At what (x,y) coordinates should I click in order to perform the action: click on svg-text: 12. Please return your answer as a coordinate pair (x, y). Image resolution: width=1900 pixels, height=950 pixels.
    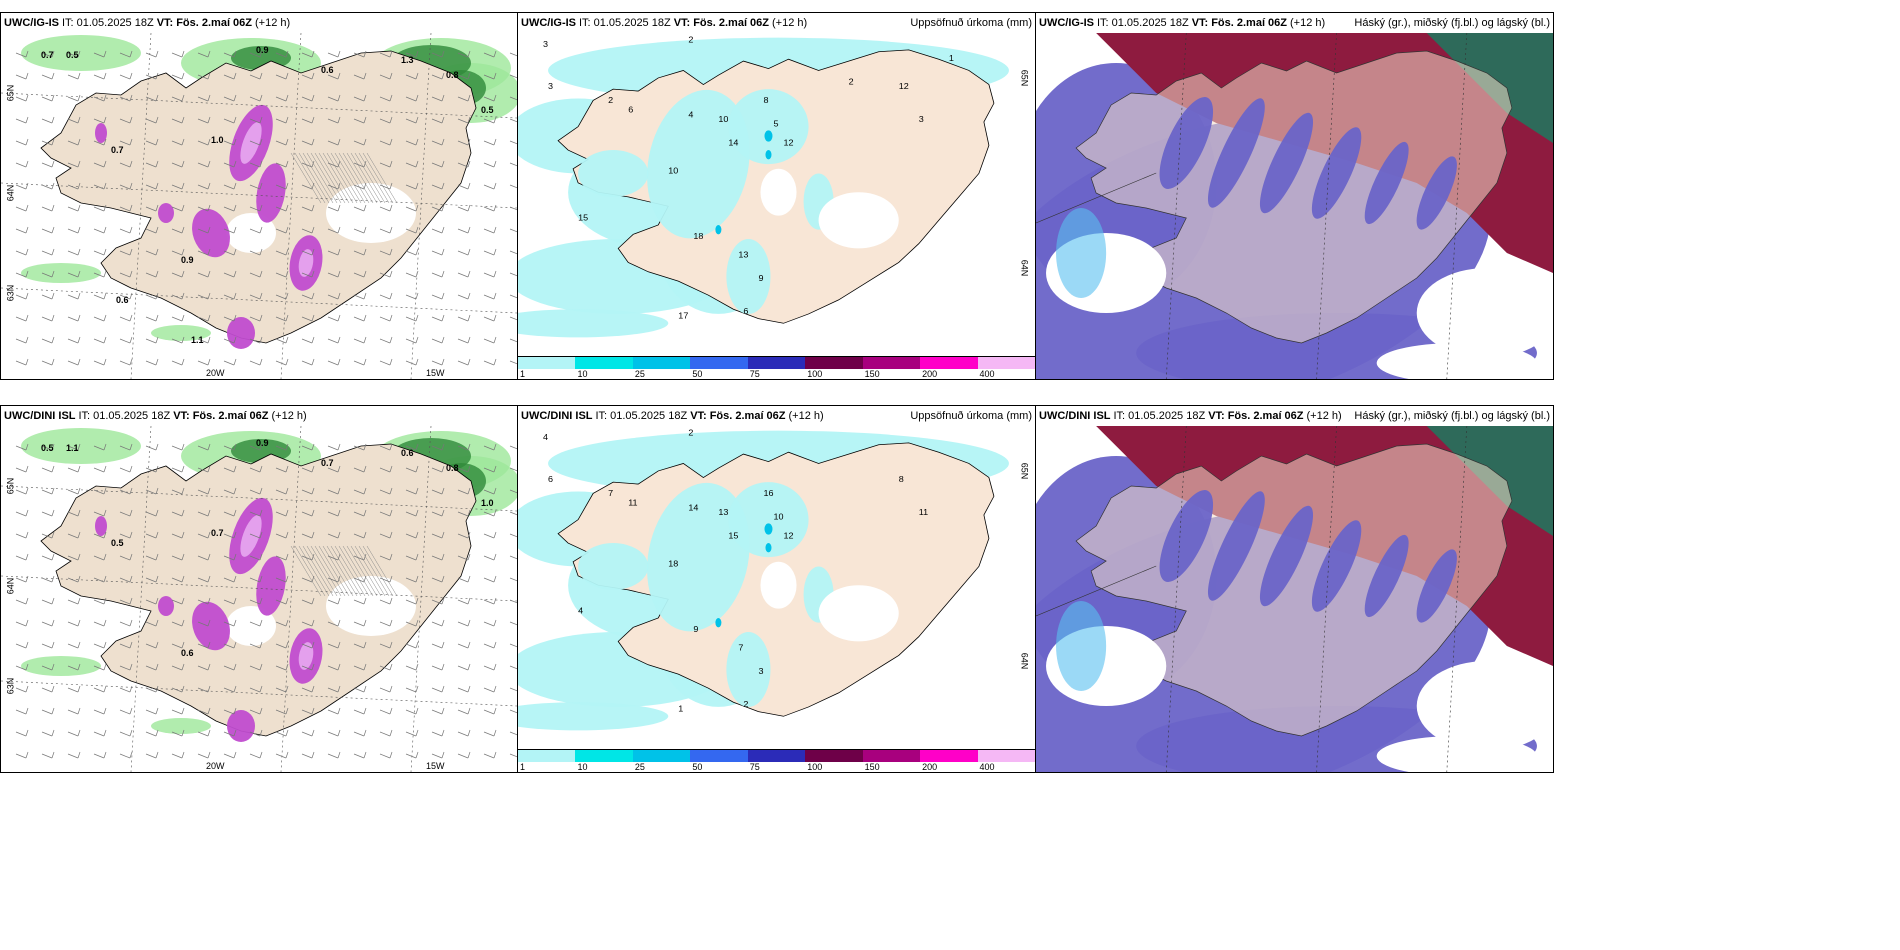
    Looking at the image, I should click on (904, 86).